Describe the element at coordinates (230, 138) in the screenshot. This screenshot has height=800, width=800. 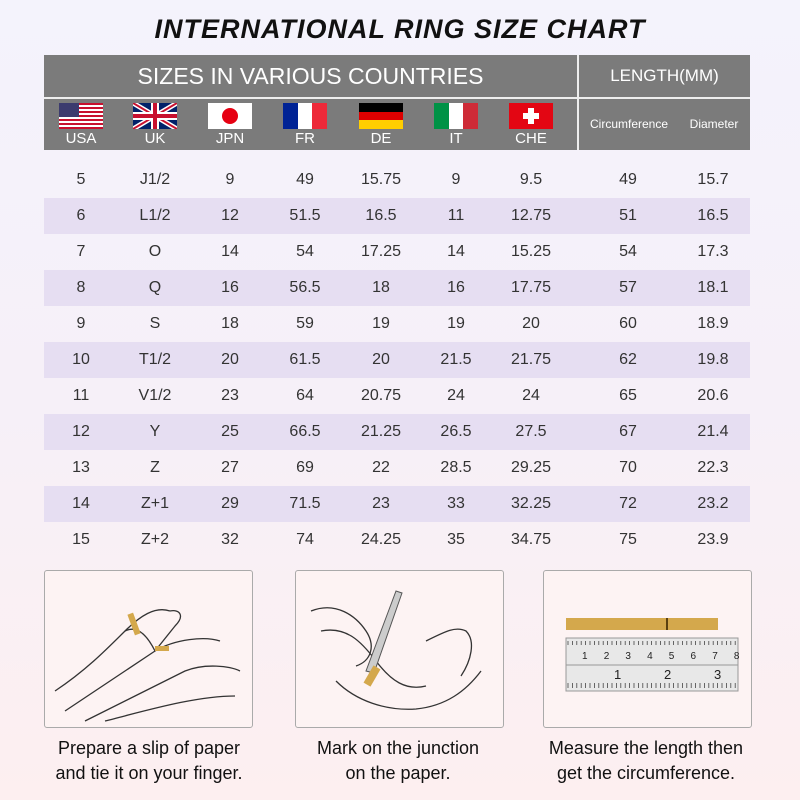
I see `country-code: JPN` at that location.